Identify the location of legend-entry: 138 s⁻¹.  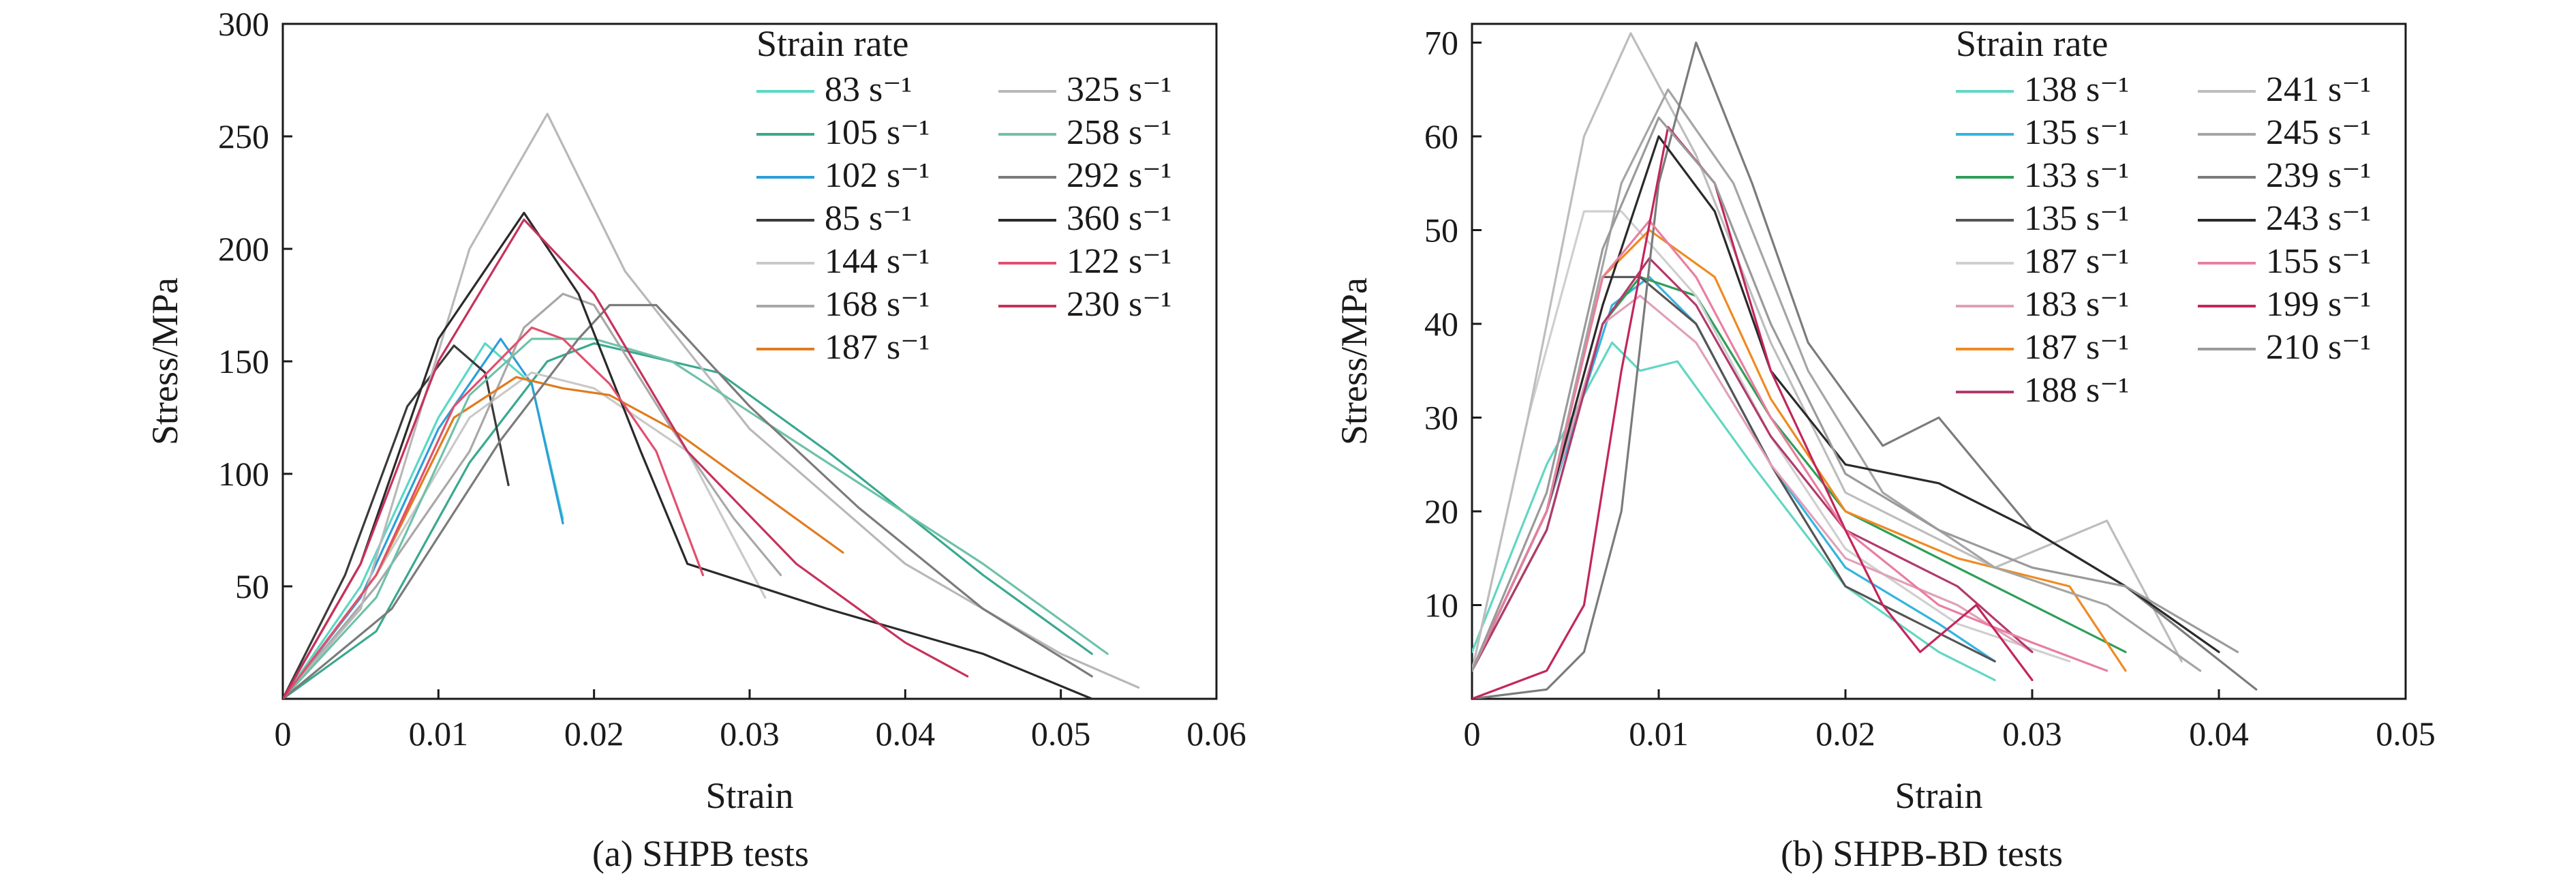
(2076, 89).